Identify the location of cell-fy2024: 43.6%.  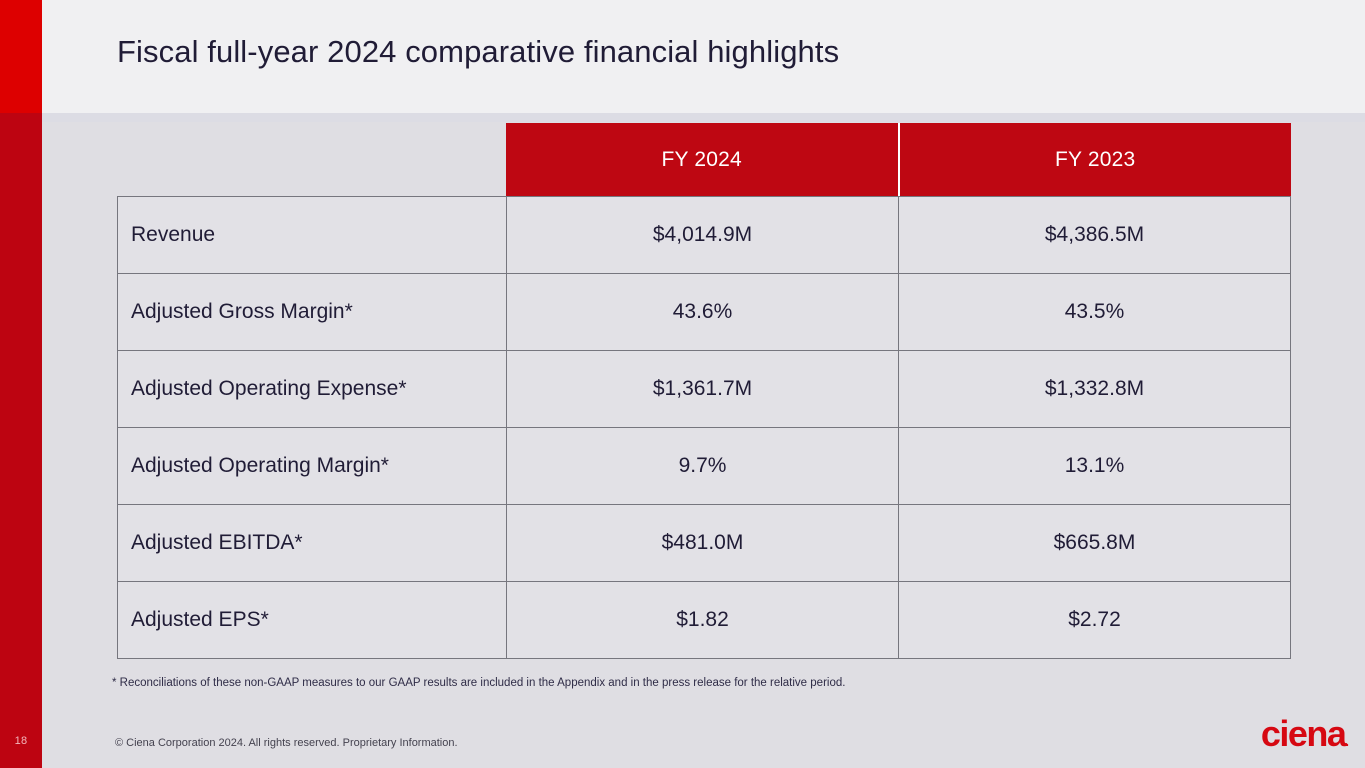
(702, 312).